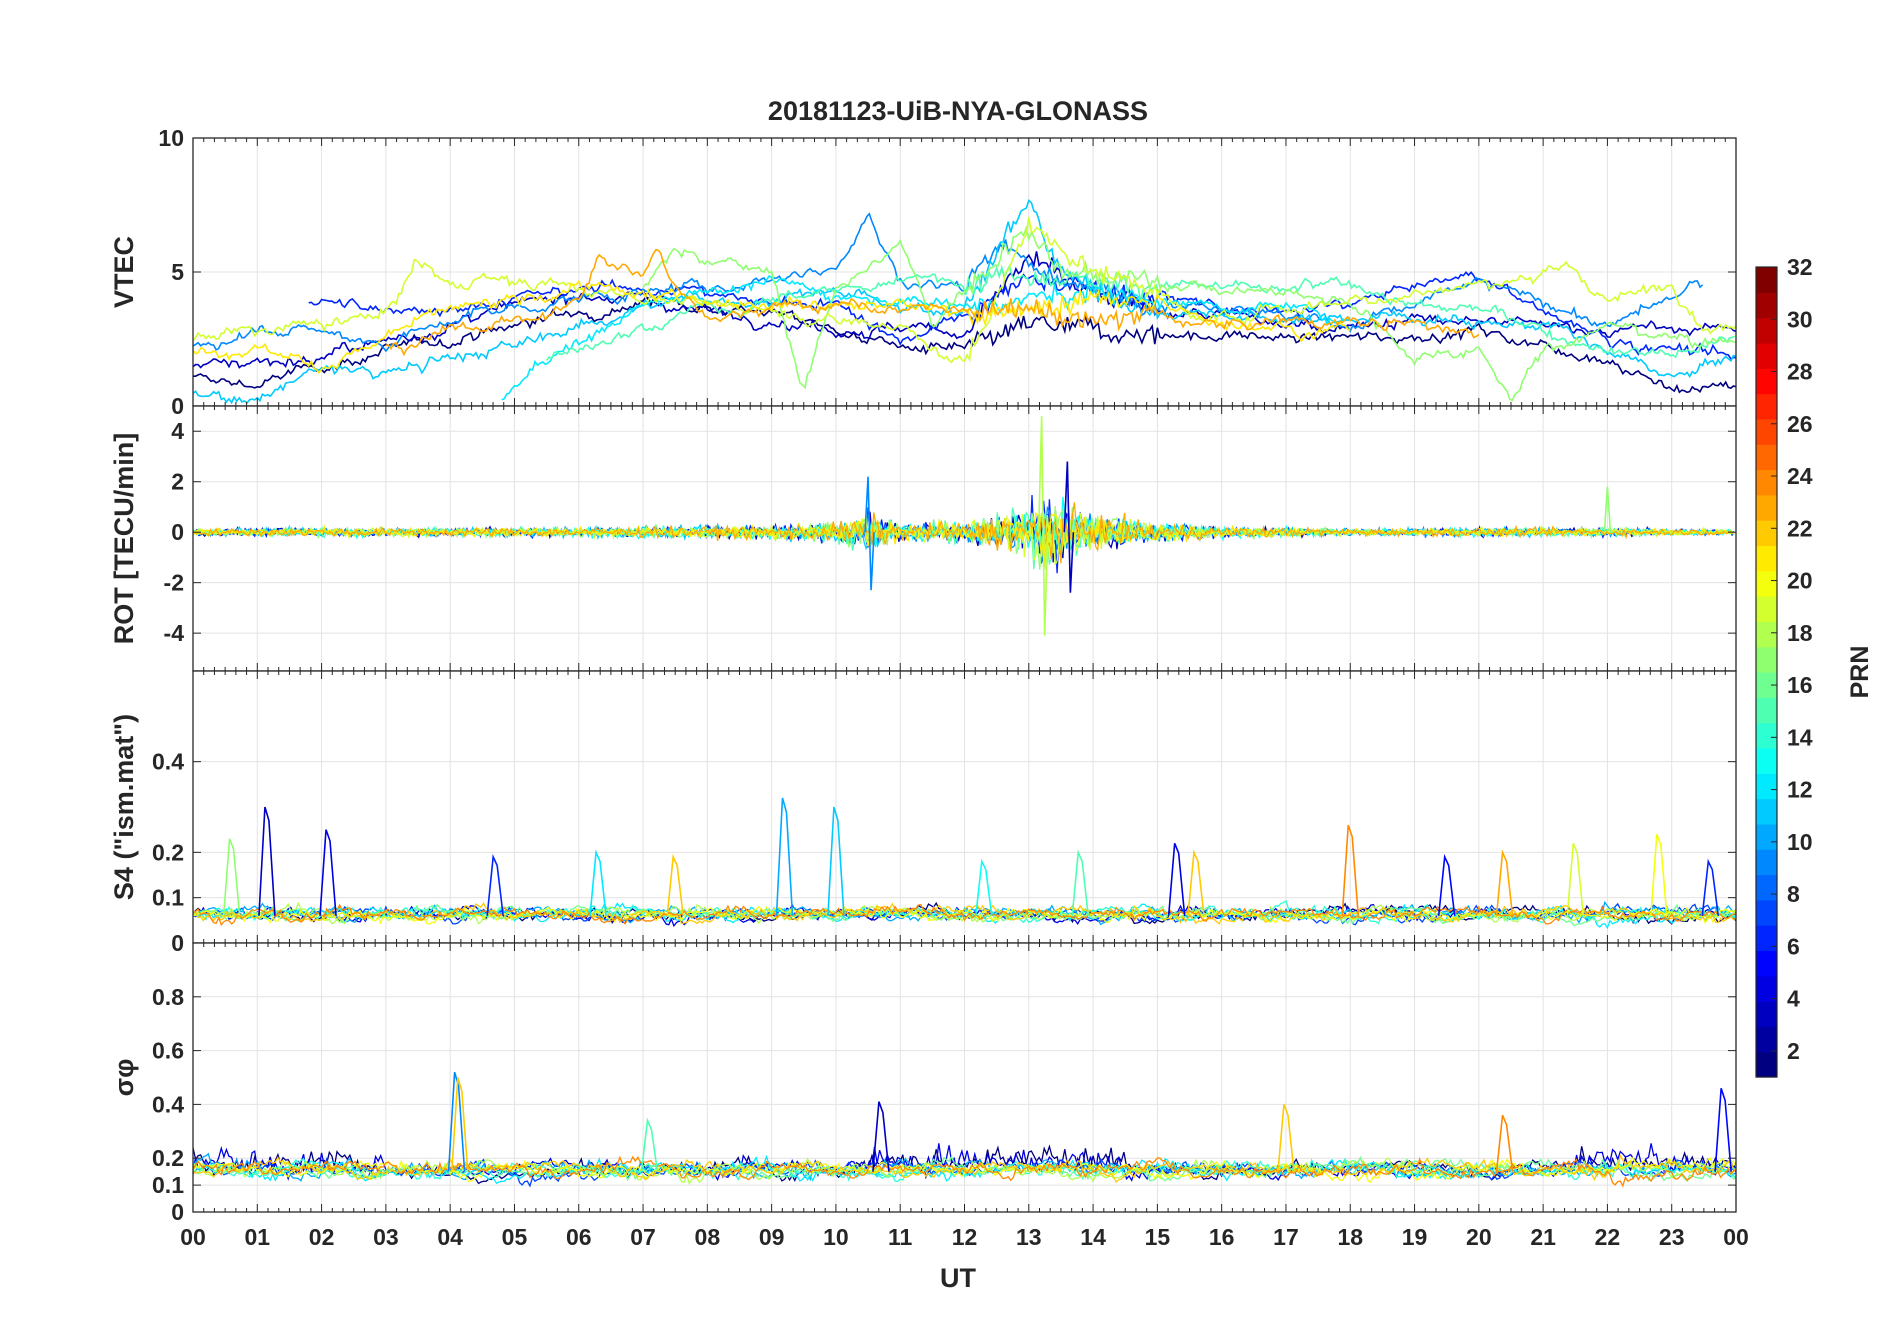  Describe the element at coordinates (1800, 372) in the screenshot. I see `colorbar-tick-label: 28` at that location.